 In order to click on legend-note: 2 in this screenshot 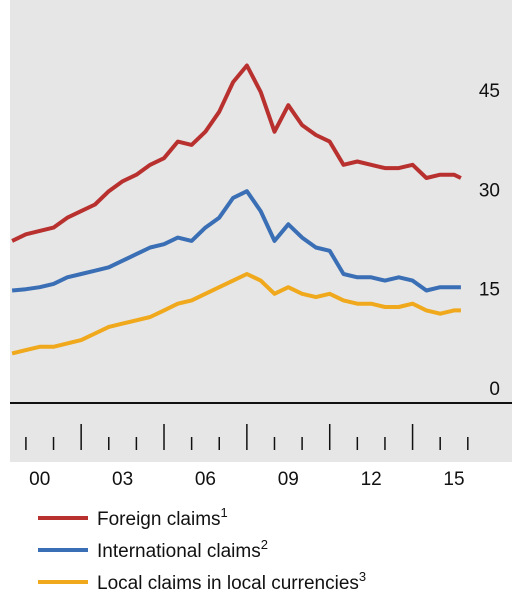, I will do `click(264, 544)`.